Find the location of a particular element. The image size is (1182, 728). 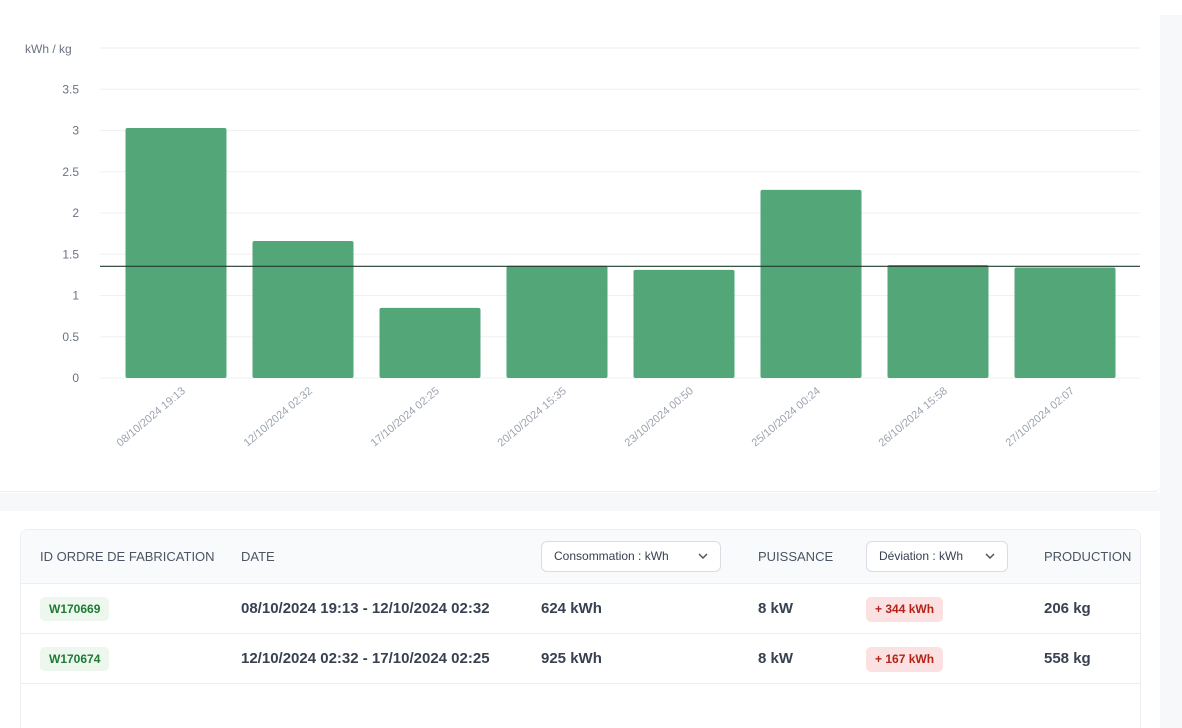

x-tick-label: 23/10/2024 00:50 is located at coordinates (659, 417).